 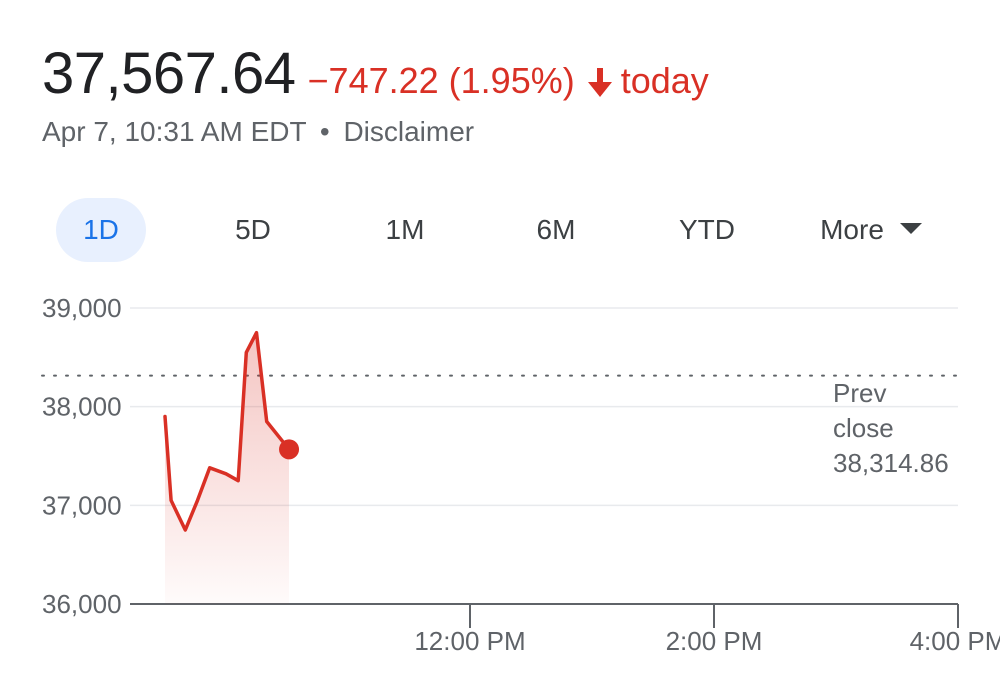 I want to click on tab-label: YTD, so click(x=707, y=229).